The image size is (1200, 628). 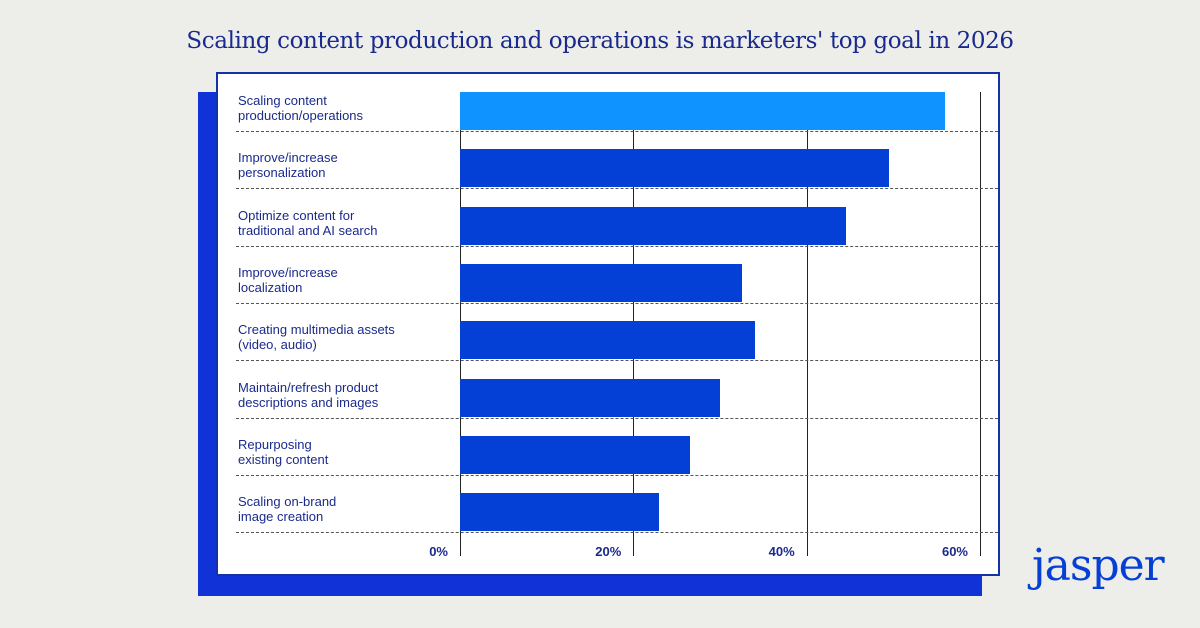 I want to click on category-label: Scaling content production/operations, so click(x=301, y=108).